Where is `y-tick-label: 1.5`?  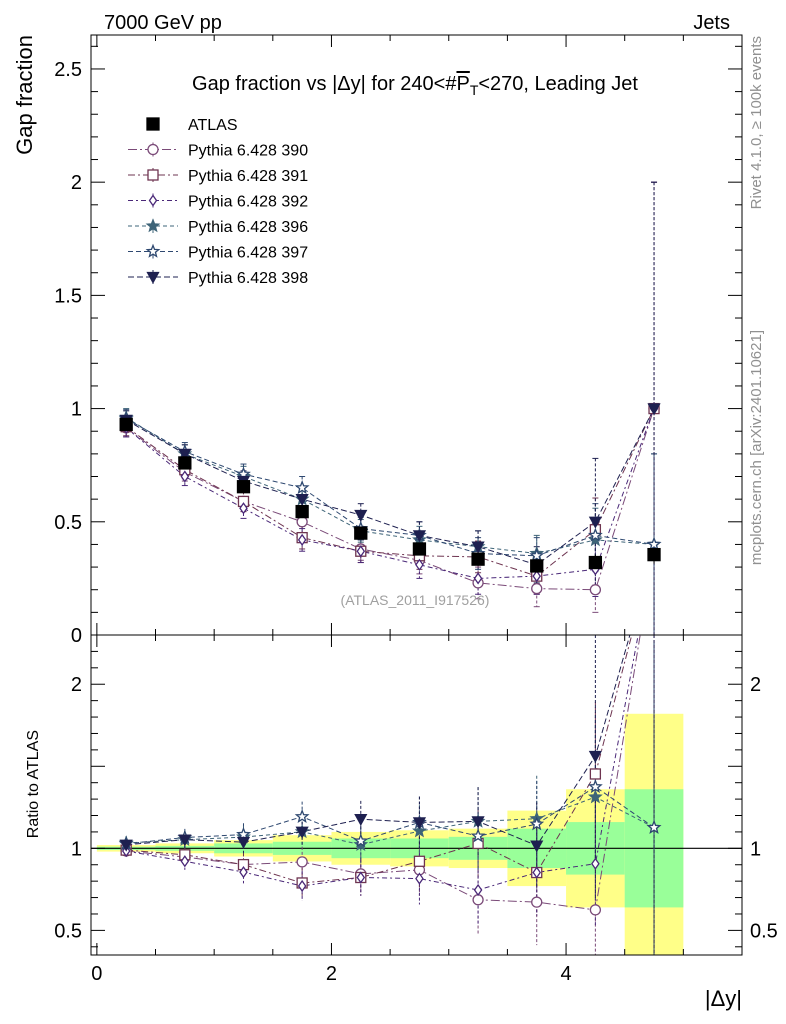 y-tick-label: 1.5 is located at coordinates (68, 296).